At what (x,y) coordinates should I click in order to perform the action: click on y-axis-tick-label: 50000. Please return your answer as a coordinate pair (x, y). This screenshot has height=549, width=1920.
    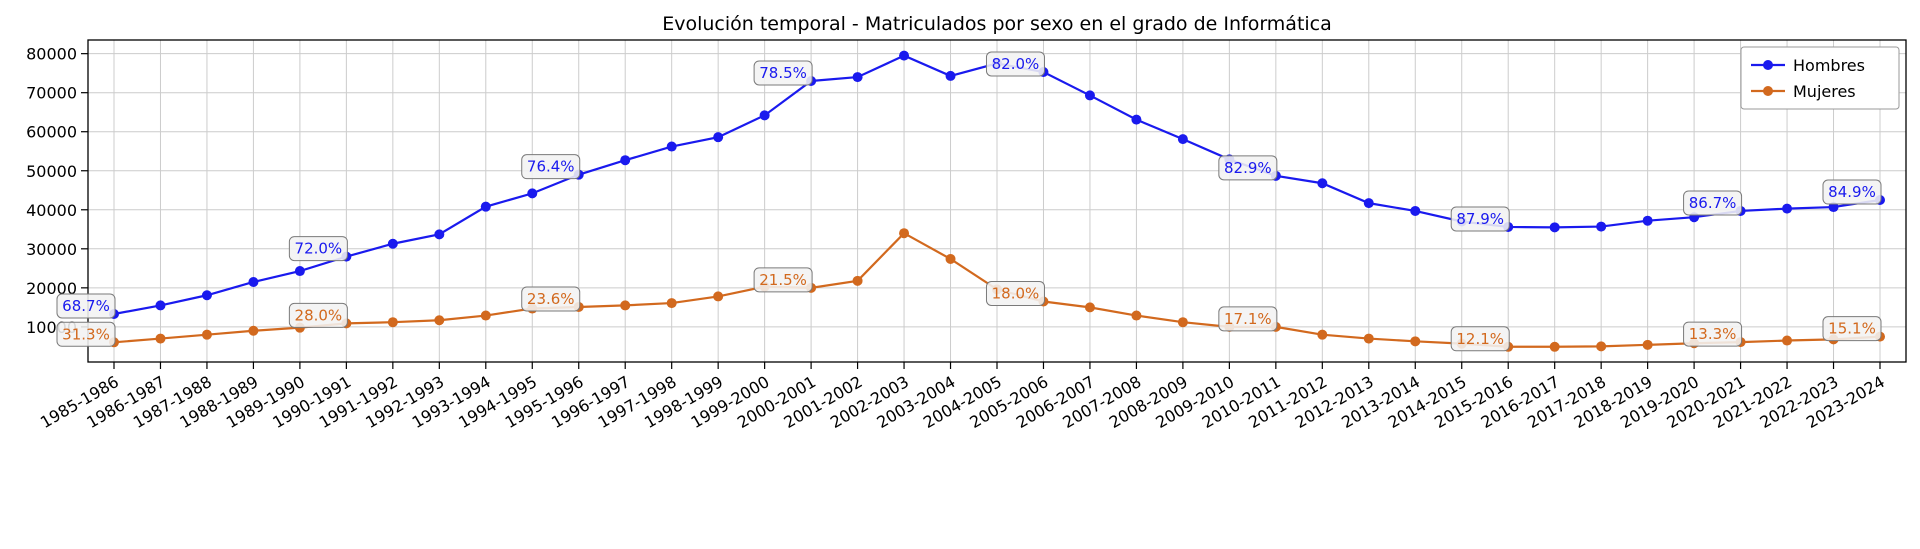
    Looking at the image, I should click on (51, 171).